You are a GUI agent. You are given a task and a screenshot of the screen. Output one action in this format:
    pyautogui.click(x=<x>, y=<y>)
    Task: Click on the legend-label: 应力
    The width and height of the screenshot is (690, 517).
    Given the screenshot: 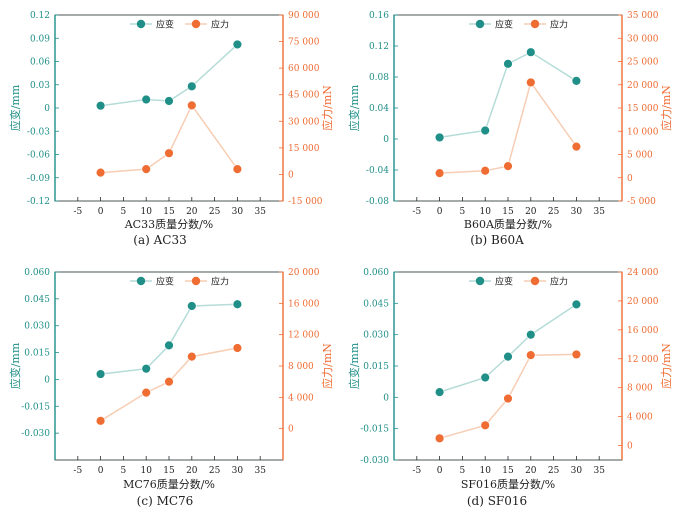 What is the action you would take?
    pyautogui.click(x=559, y=282)
    